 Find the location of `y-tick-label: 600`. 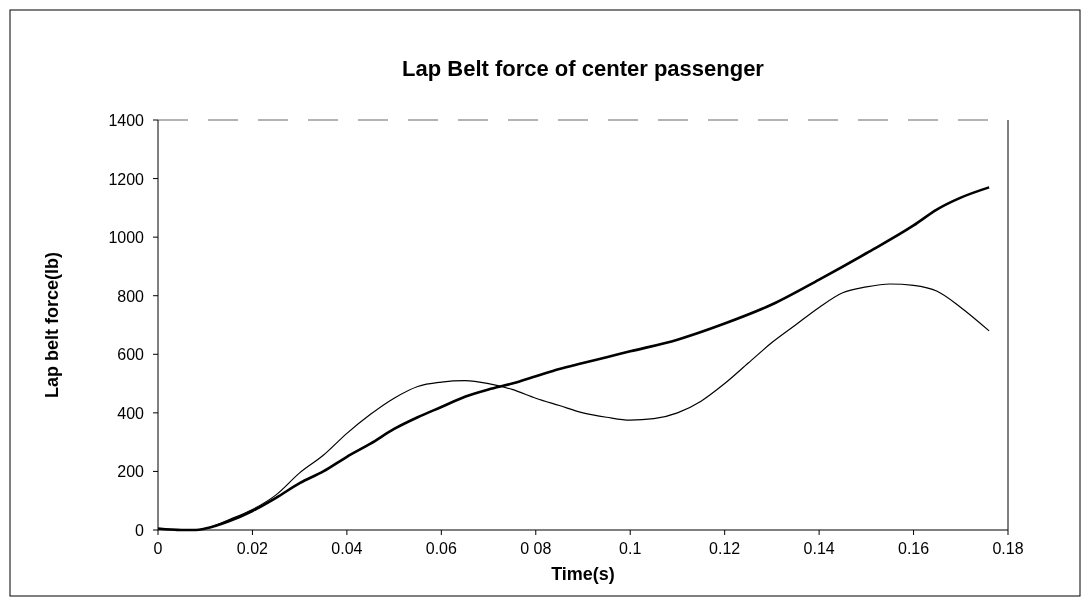

y-tick-label: 600 is located at coordinates (131, 355).